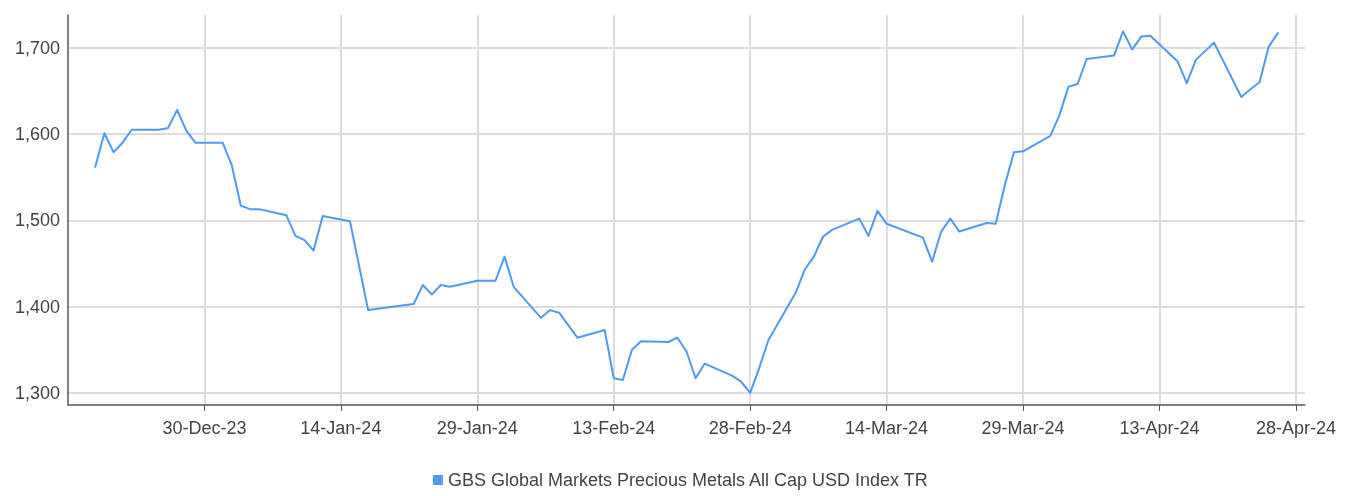 The height and width of the screenshot is (496, 1362). Describe the element at coordinates (37, 306) in the screenshot. I see `y-tick-label: 1,400` at that location.